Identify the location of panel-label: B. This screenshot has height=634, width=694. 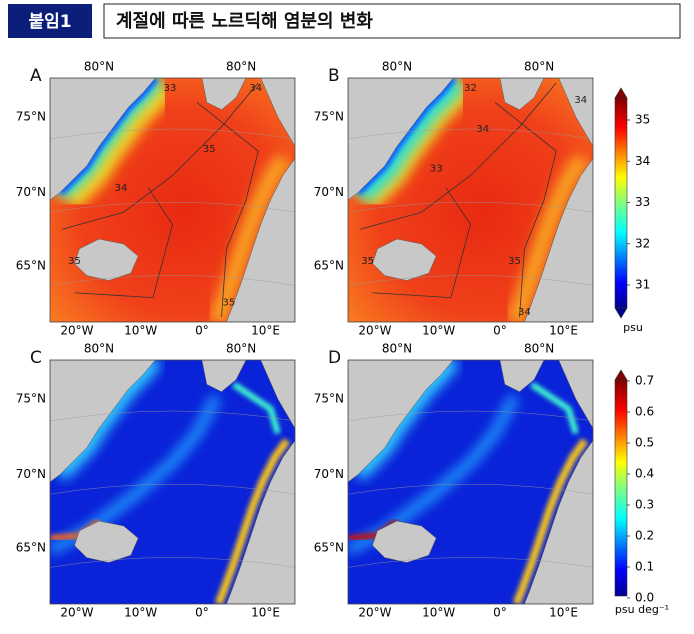
(334, 76).